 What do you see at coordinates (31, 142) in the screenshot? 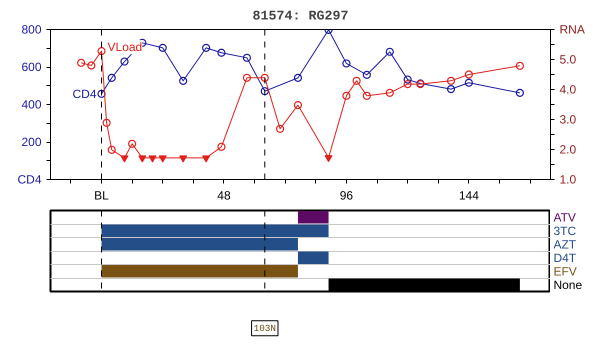
I see `y-tick-label: 200` at bounding box center [31, 142].